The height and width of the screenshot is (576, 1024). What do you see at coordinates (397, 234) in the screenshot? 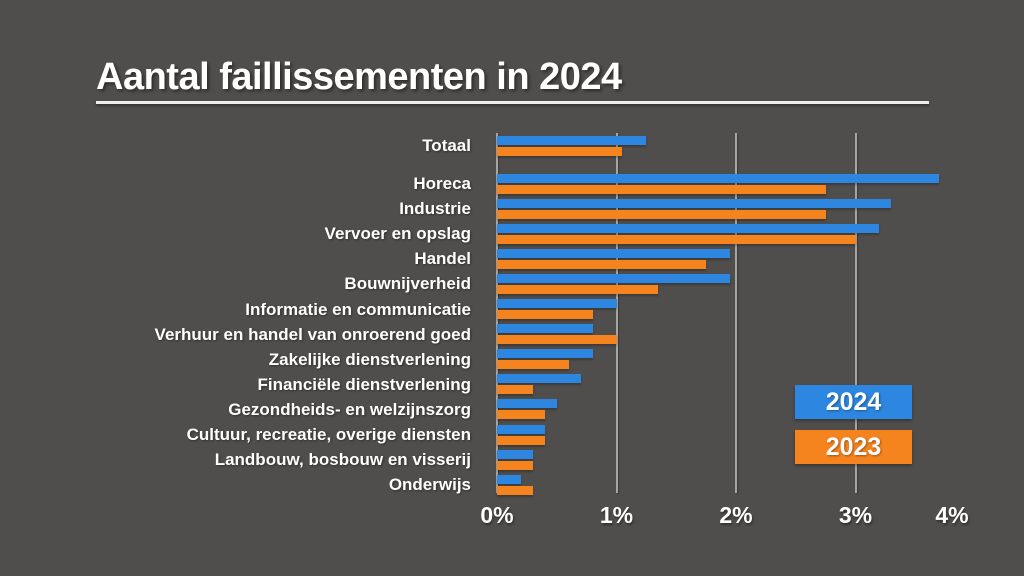
I see `category-label: Vervoer en opslag` at bounding box center [397, 234].